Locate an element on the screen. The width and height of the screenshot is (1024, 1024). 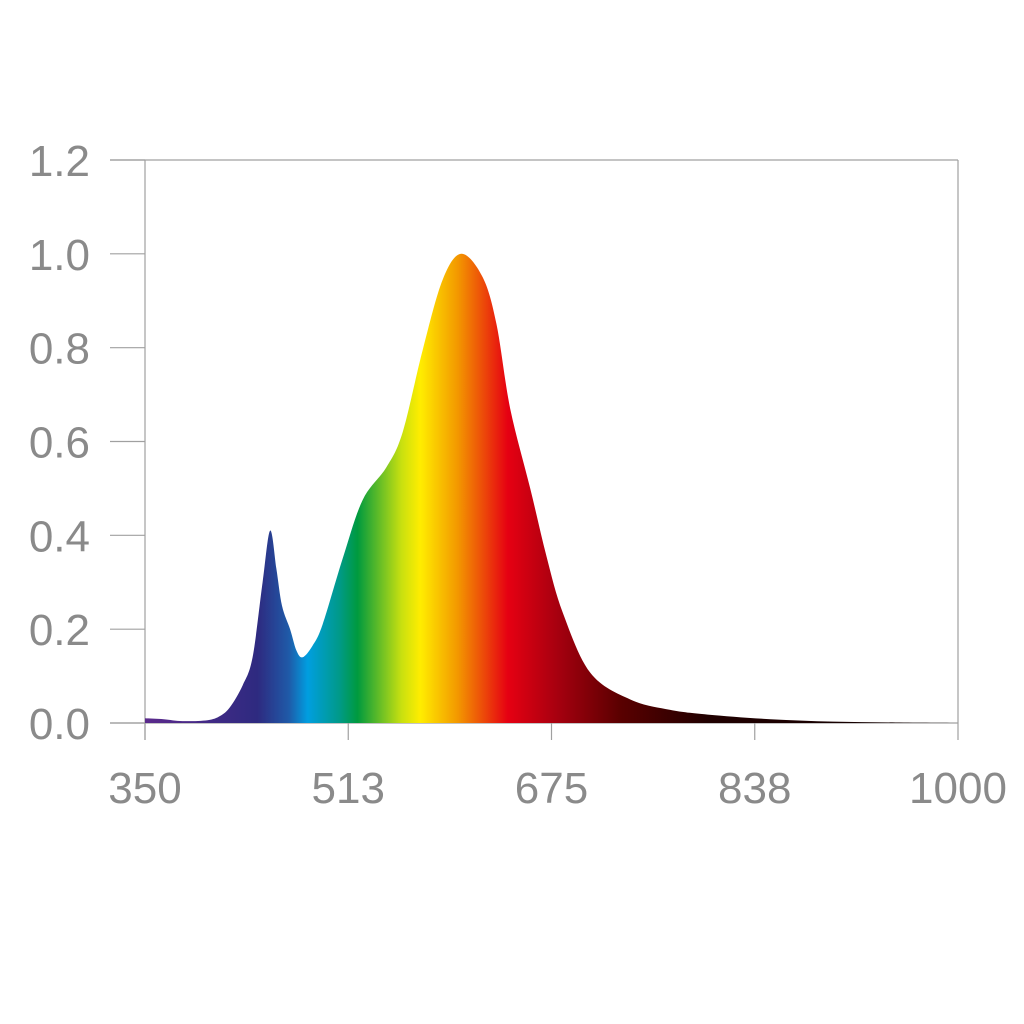
x-tick-label: 675 is located at coordinates (551, 788).